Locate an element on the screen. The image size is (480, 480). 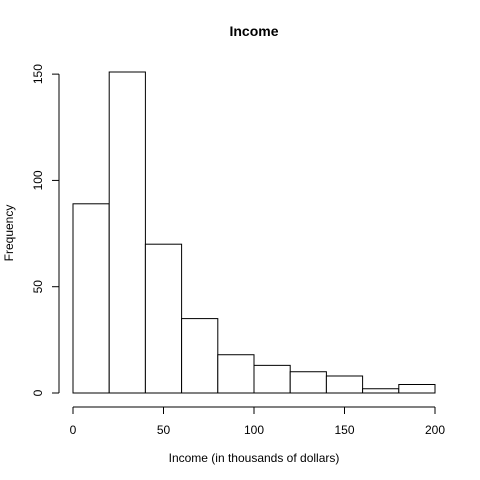
y-tick-label: 0 is located at coordinates (38, 392).